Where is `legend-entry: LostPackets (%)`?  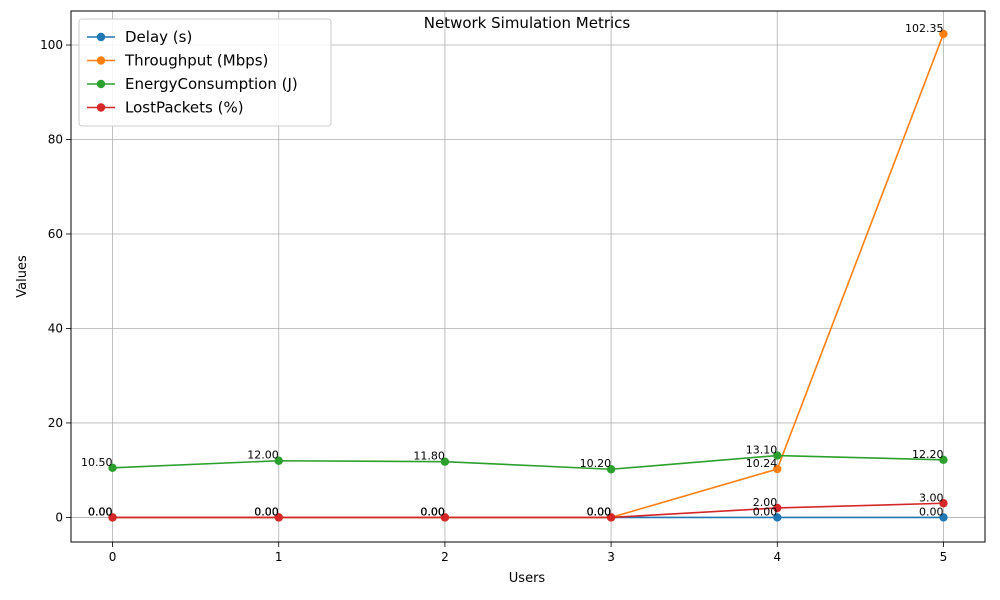 legend-entry: LostPackets (%) is located at coordinates (184, 108).